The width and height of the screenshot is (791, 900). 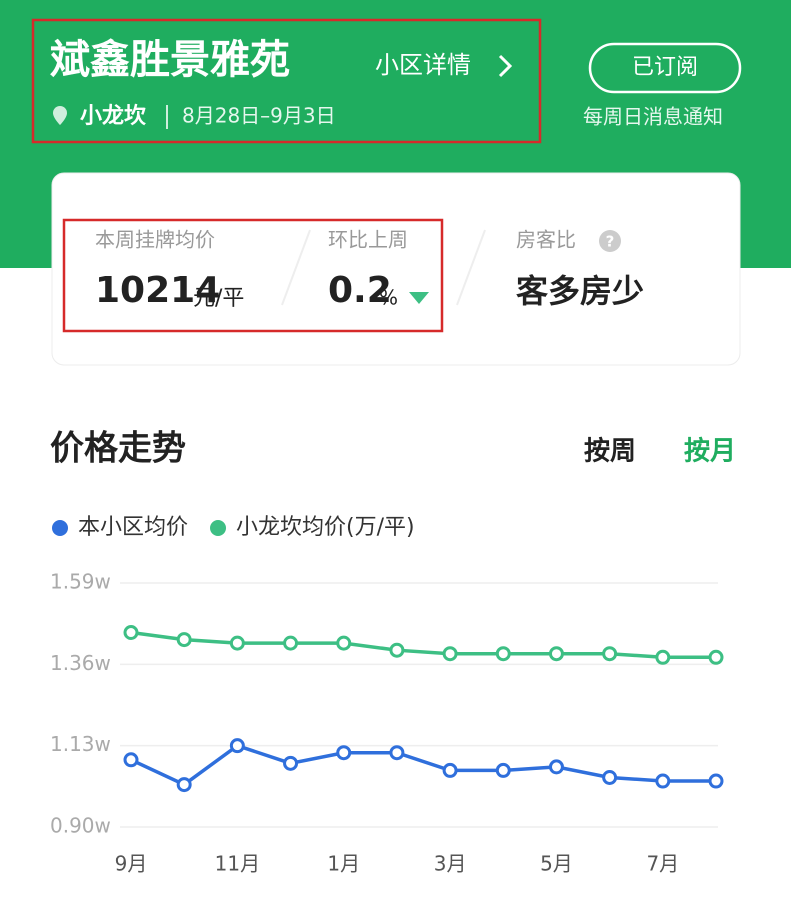 What do you see at coordinates (556, 864) in the screenshot?
I see `x-tick-label: 5月` at bounding box center [556, 864].